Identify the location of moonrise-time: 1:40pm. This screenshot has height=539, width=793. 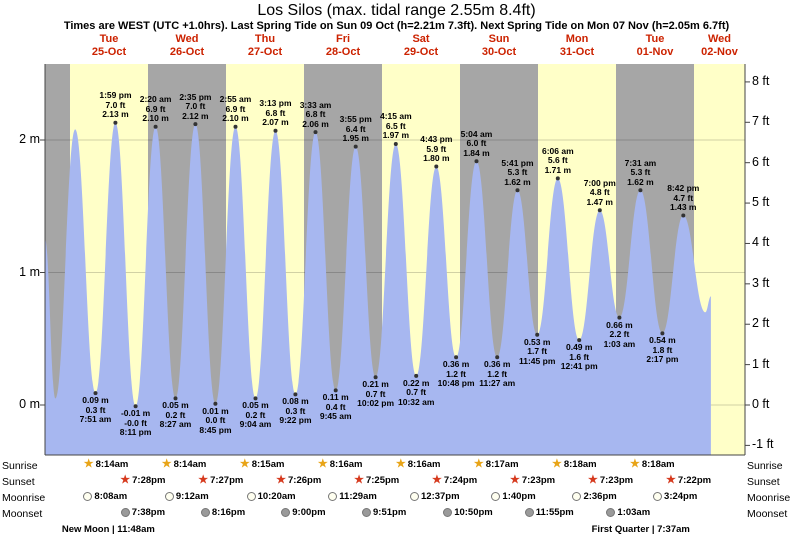
(519, 496).